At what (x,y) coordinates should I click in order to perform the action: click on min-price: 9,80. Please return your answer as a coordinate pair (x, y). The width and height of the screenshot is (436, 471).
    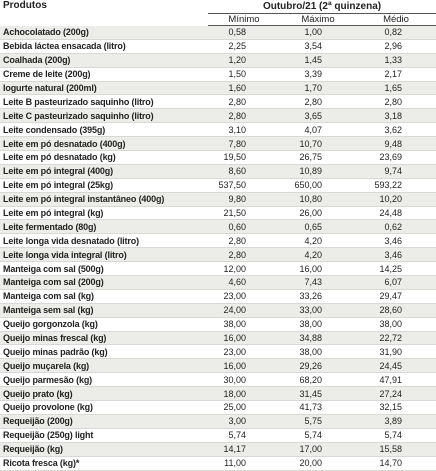
    Looking at the image, I should click on (237, 199).